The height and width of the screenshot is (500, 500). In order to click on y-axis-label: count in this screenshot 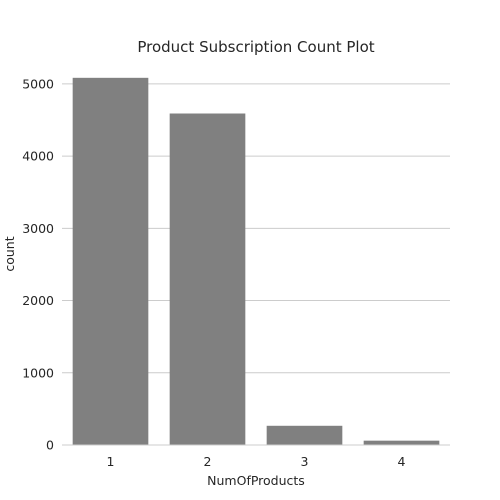, I will do `click(9, 253)`.